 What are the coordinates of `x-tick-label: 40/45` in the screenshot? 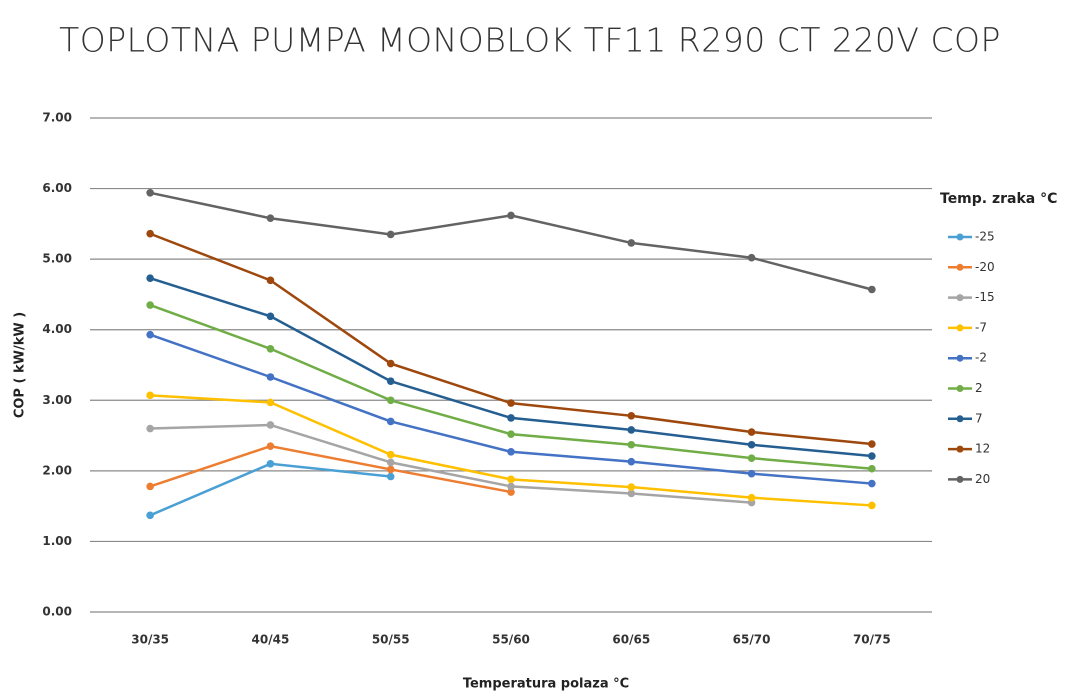 It's located at (271, 640).